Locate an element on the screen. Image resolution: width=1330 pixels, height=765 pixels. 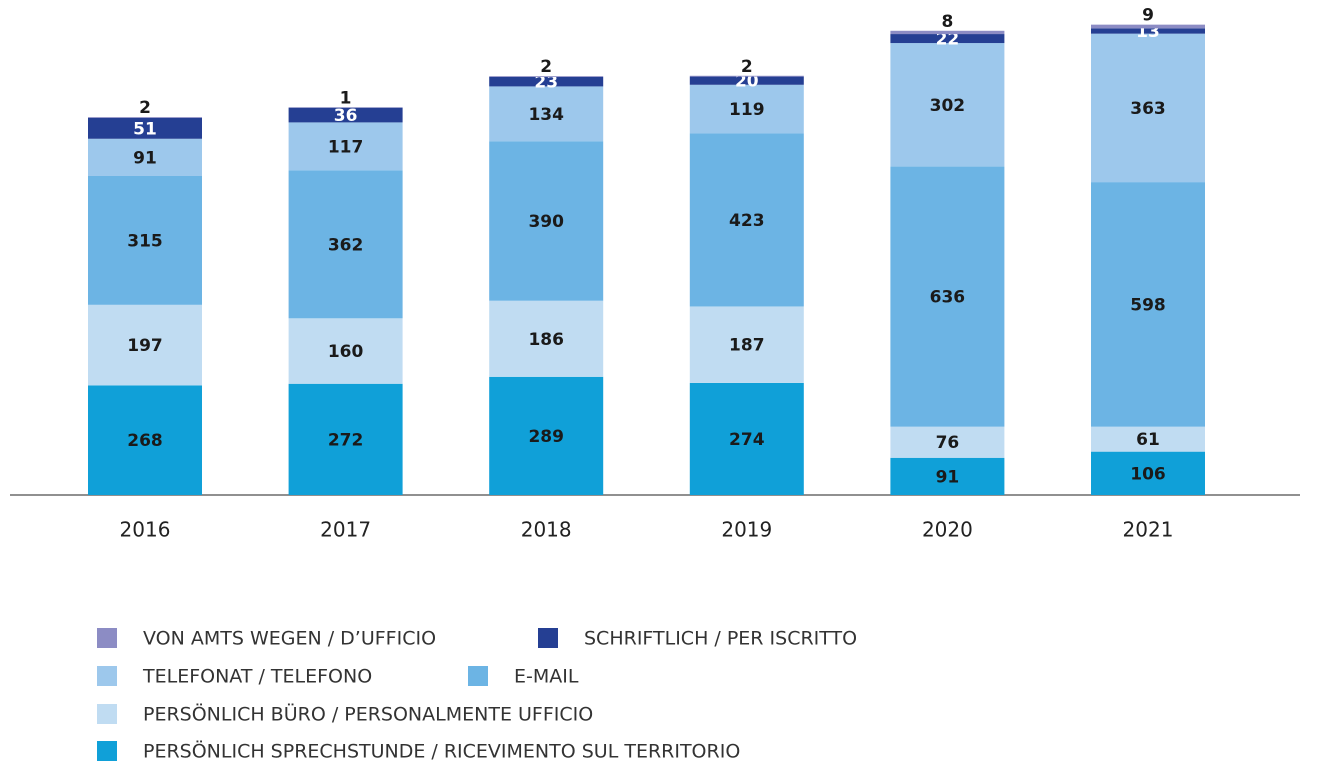
value-label: 160 is located at coordinates (346, 352).